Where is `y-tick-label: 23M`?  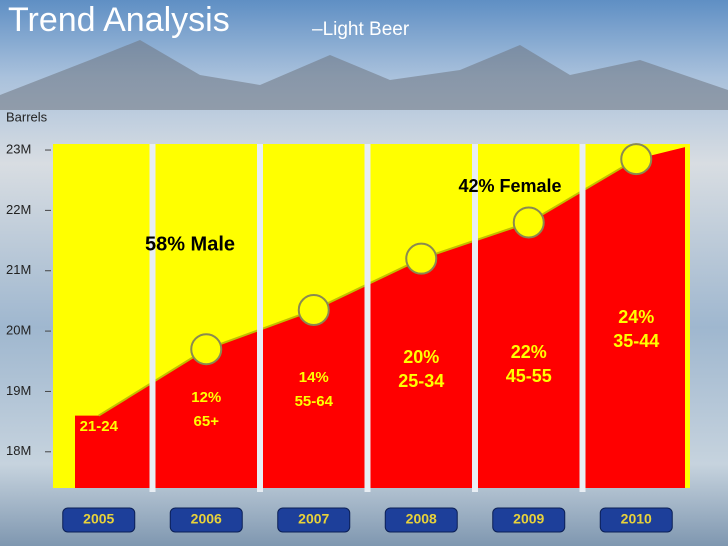 y-tick-label: 23M is located at coordinates (18, 148).